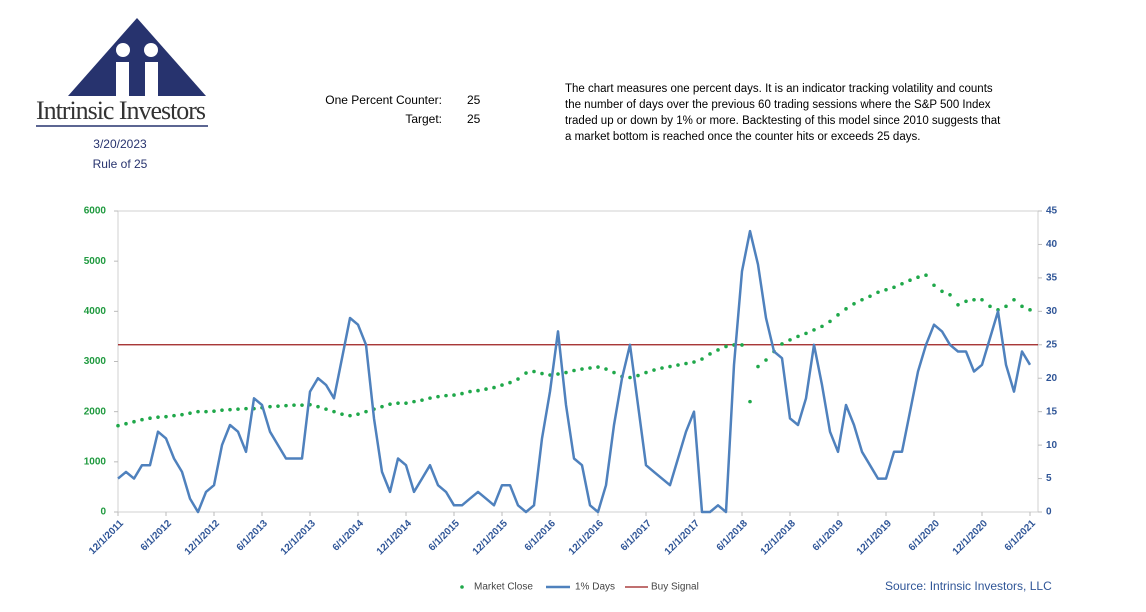 Image resolution: width=1146 pixels, height=612 pixels. What do you see at coordinates (123, 50) in the screenshot?
I see `logo-head` at bounding box center [123, 50].